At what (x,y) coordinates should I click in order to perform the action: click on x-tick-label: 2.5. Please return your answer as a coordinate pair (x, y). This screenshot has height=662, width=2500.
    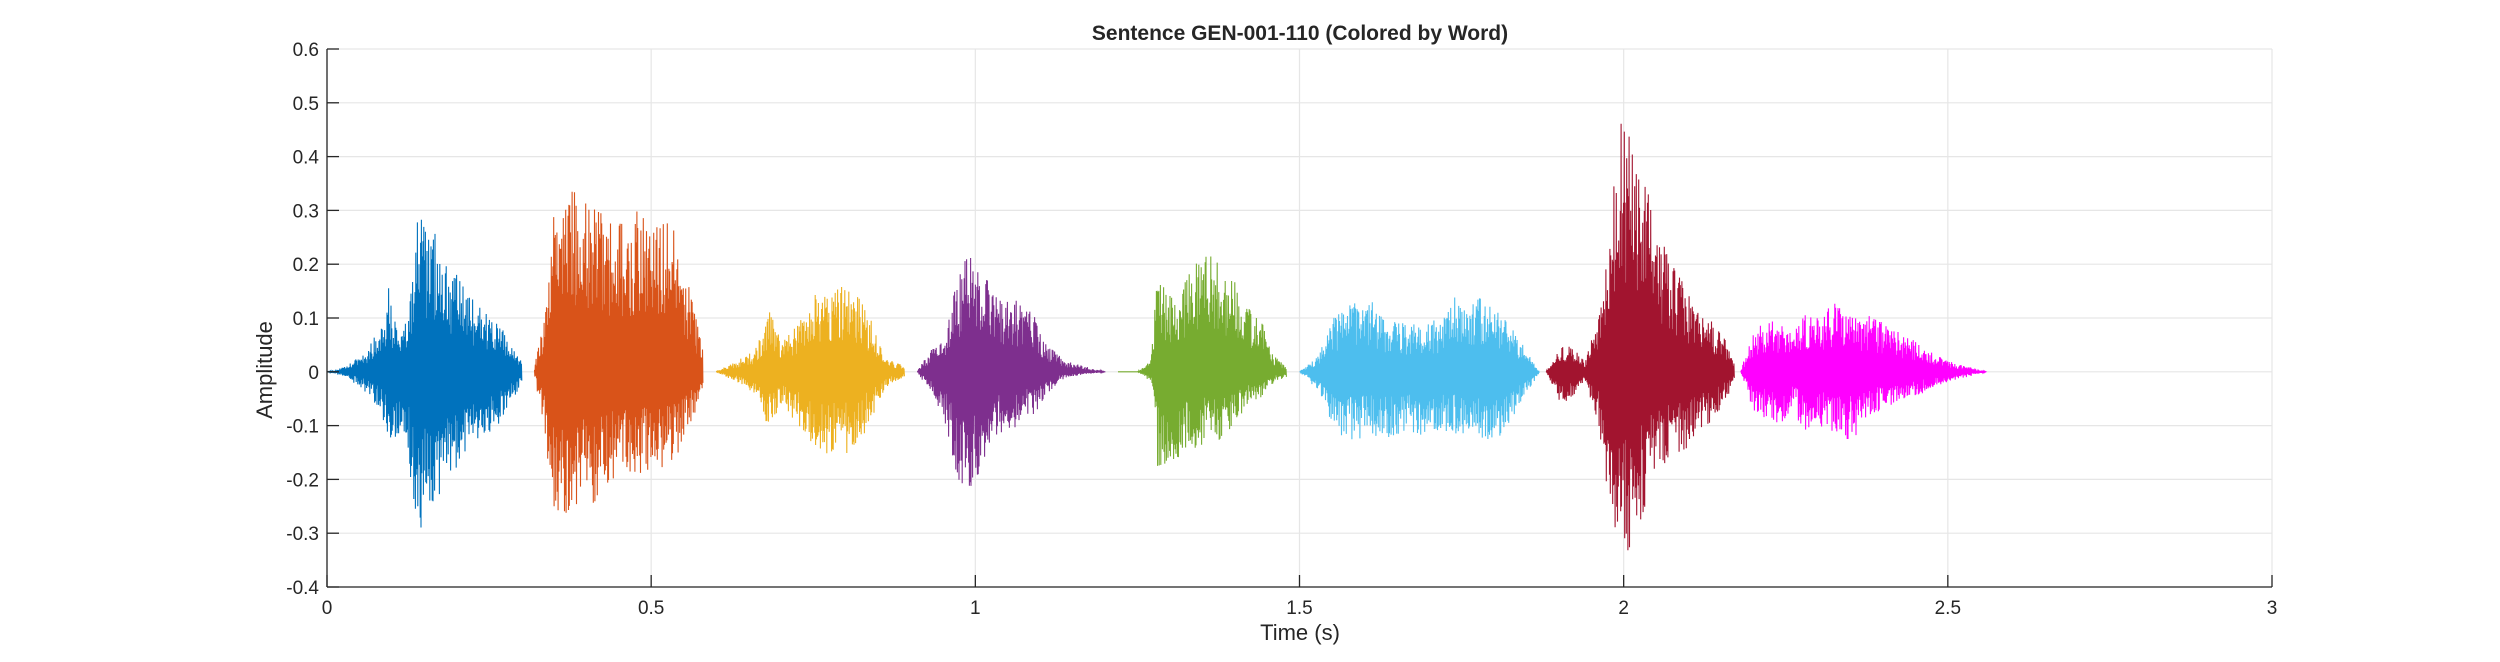
    Looking at the image, I should click on (1948, 608).